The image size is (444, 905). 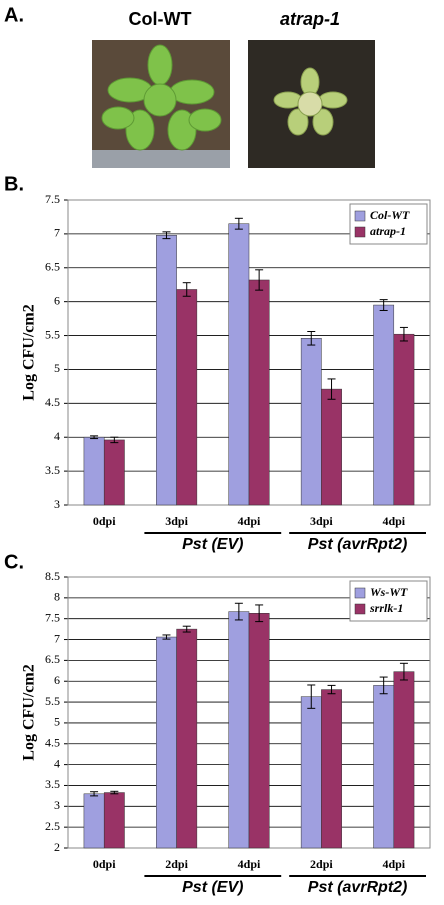 I want to click on y-tick-label: 8, so click(x=57, y=597).